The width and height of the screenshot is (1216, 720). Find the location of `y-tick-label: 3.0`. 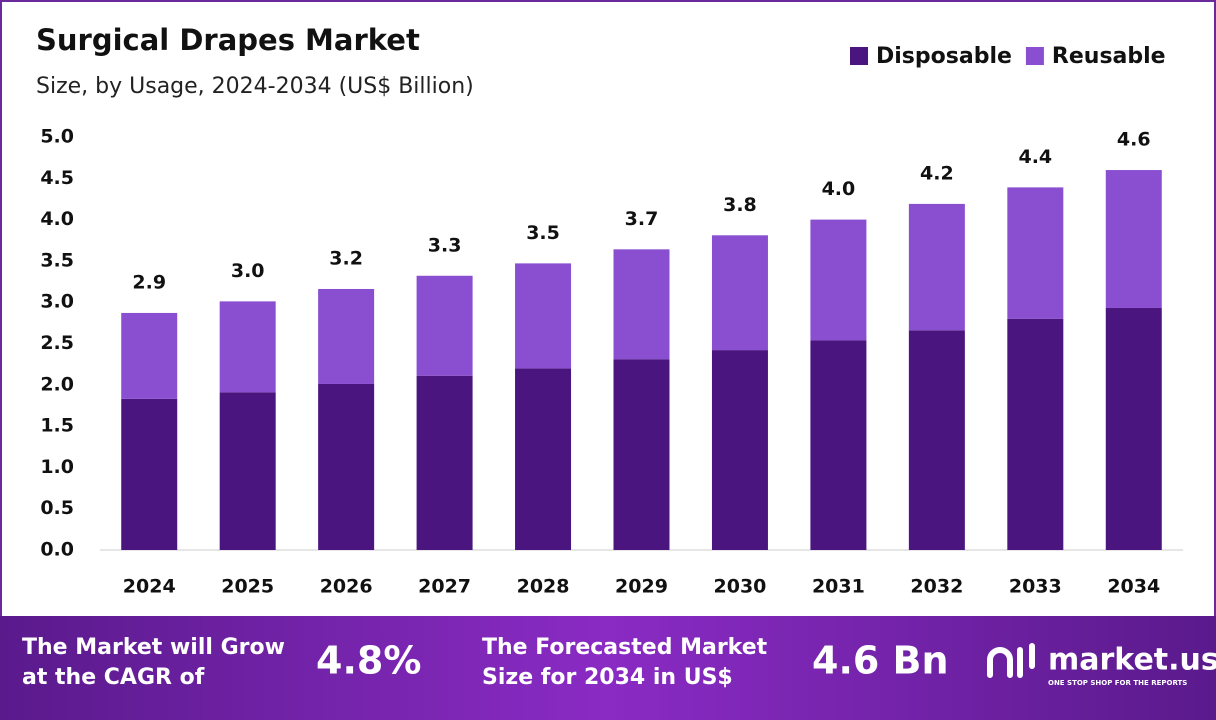

y-tick-label: 3.0 is located at coordinates (57, 302).